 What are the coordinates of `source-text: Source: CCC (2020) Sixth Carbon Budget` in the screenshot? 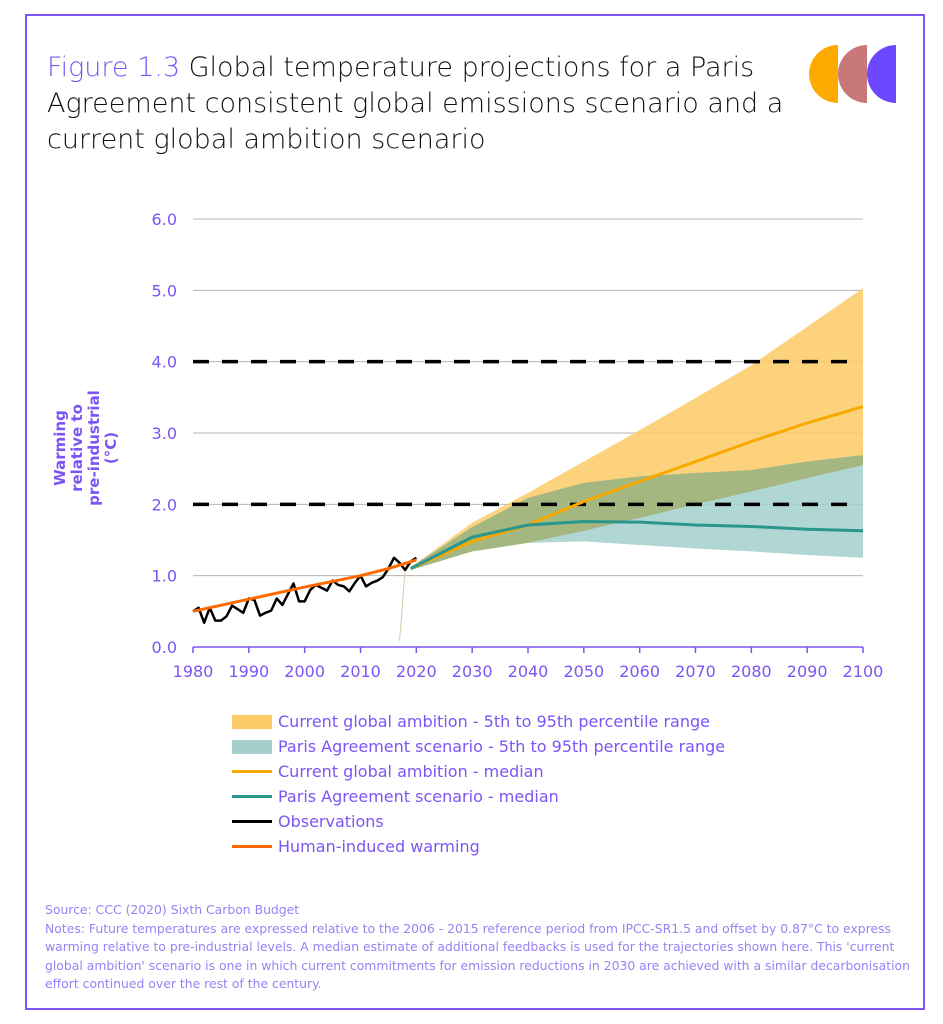 It's located at (172, 909).